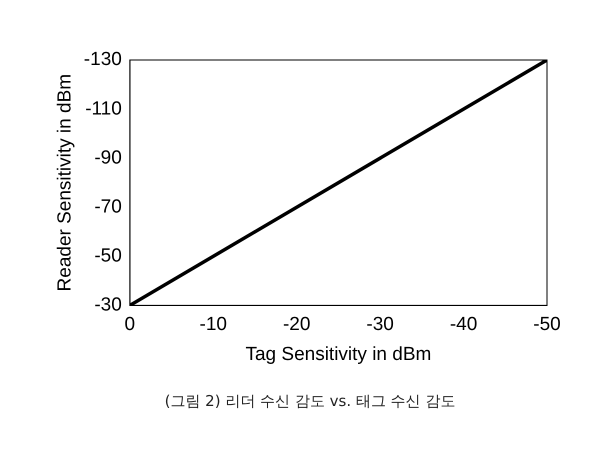 Image resolution: width=607 pixels, height=459 pixels. Describe the element at coordinates (213, 325) in the screenshot. I see `x-tick-label: -10` at that location.